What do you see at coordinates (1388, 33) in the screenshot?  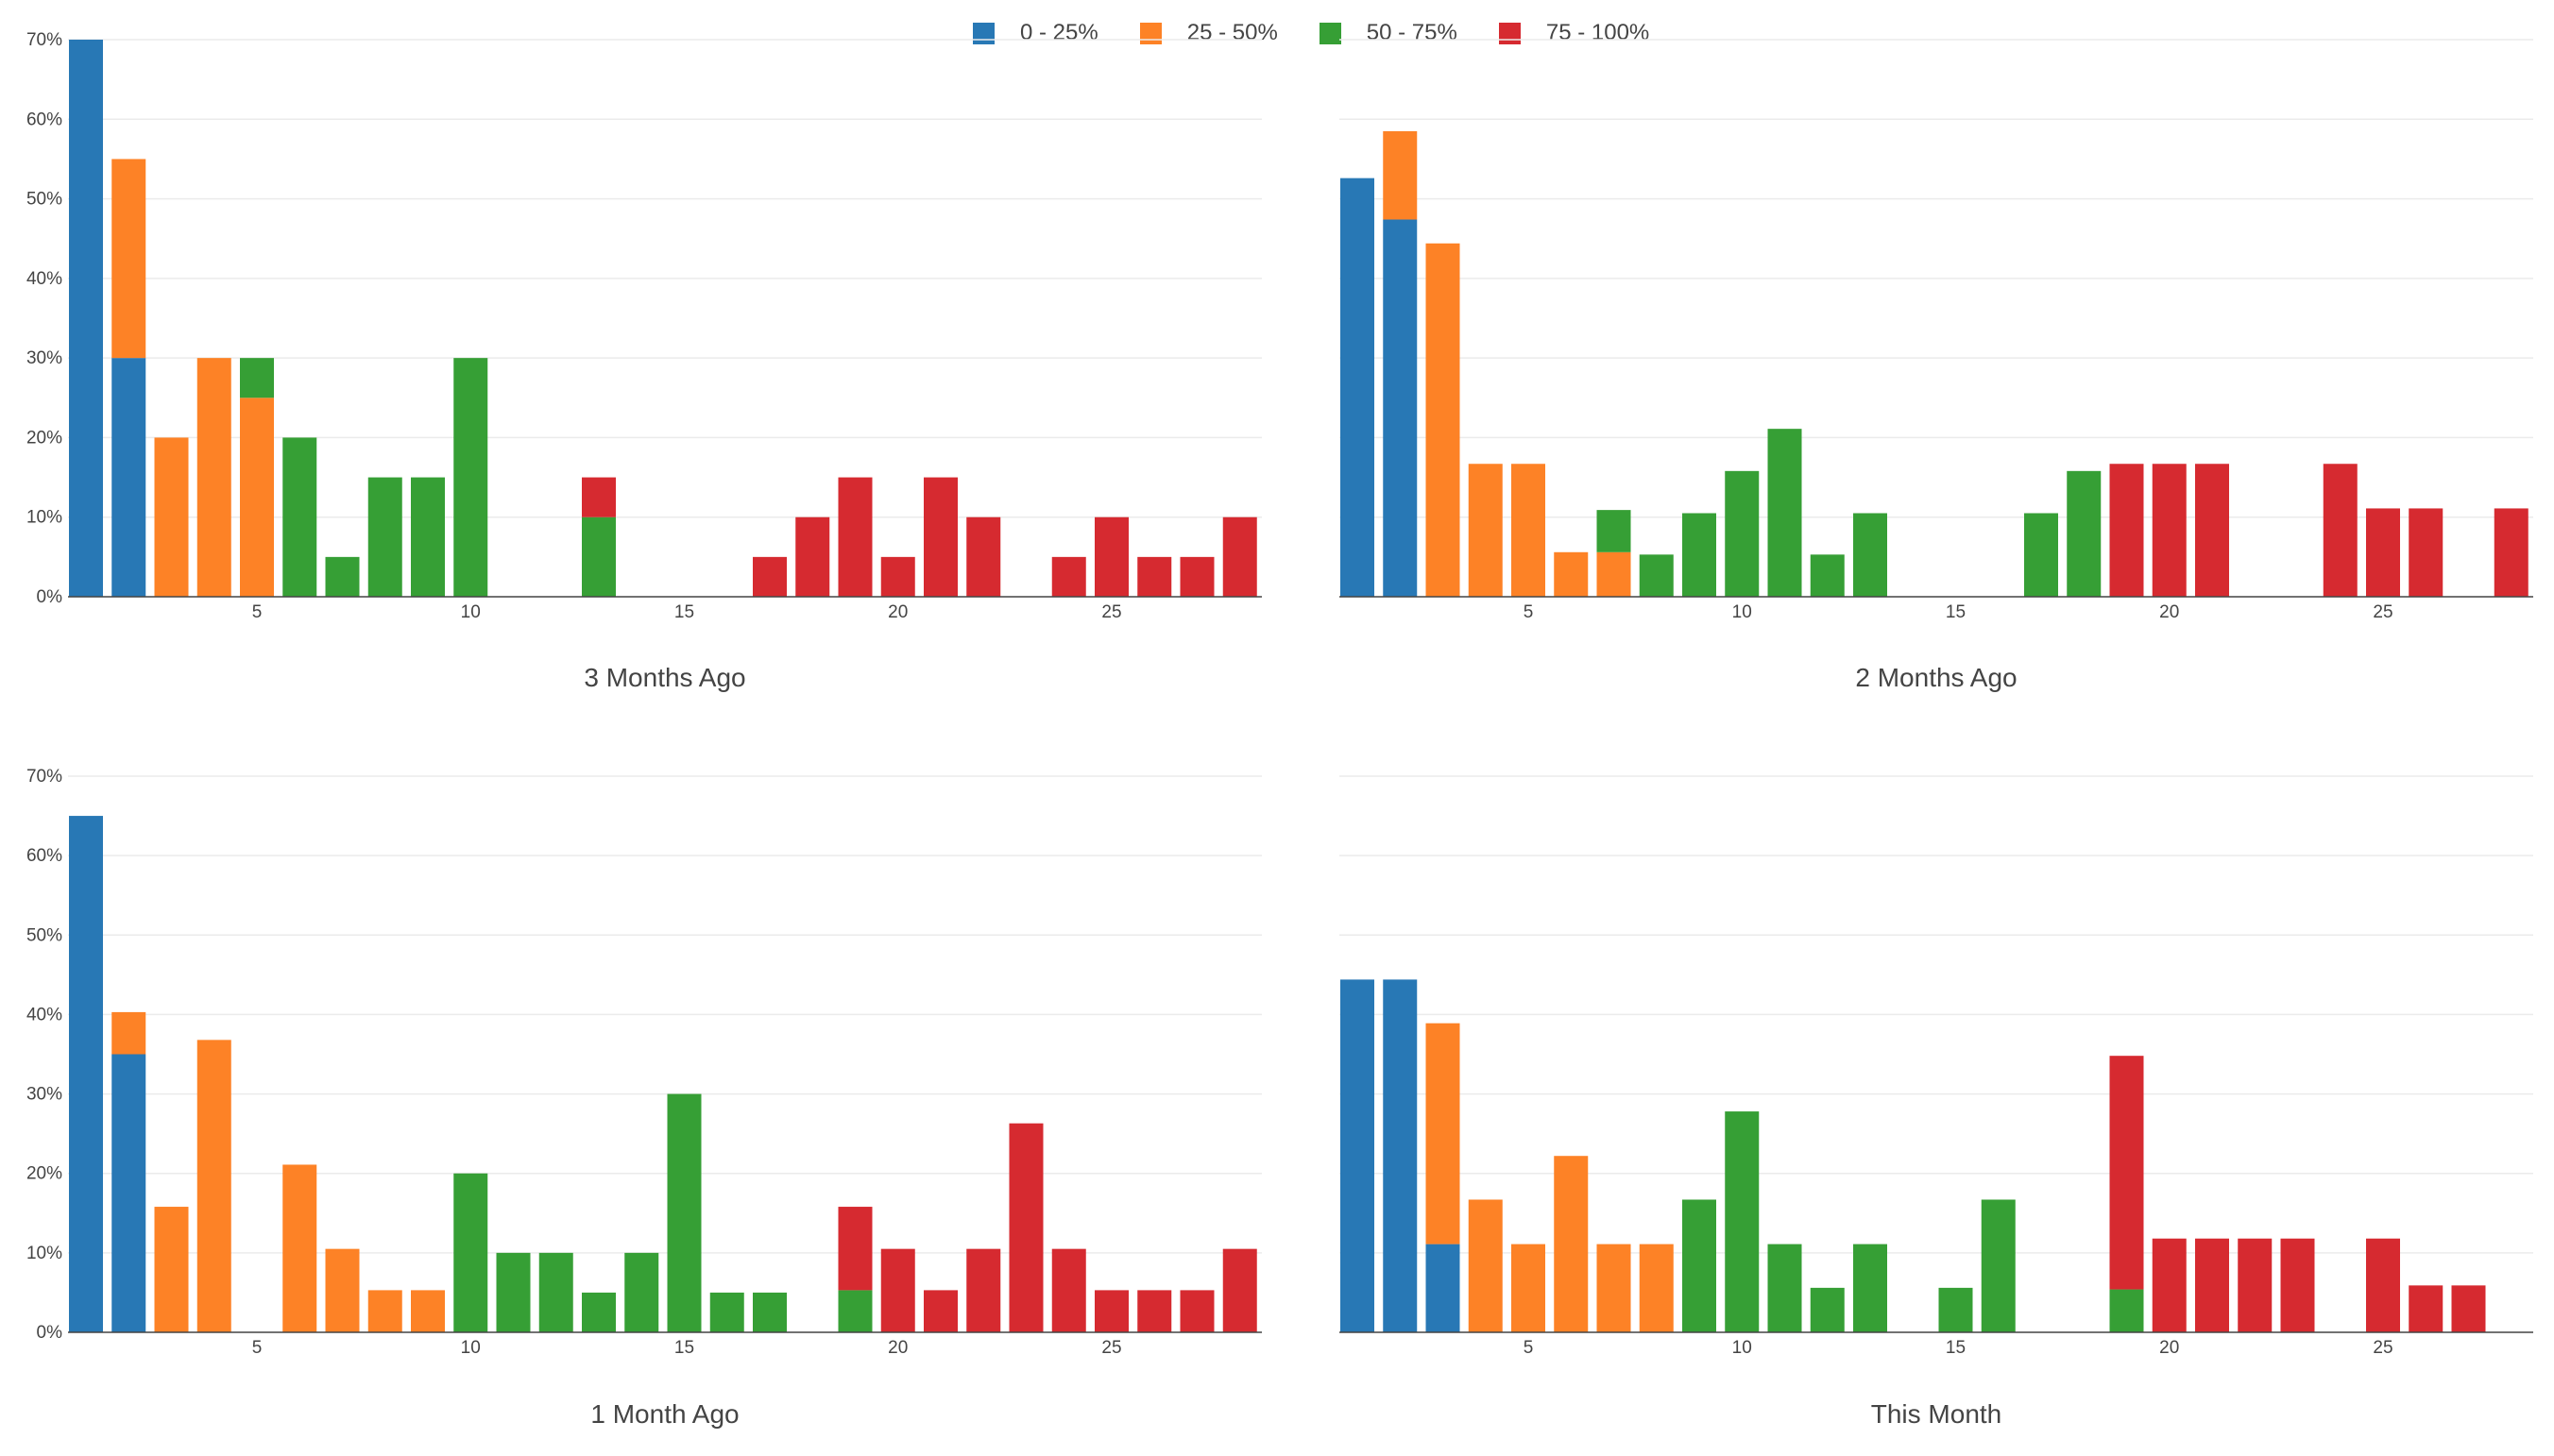 I see `legend-item-50-75: 50 - 75%` at bounding box center [1388, 33].